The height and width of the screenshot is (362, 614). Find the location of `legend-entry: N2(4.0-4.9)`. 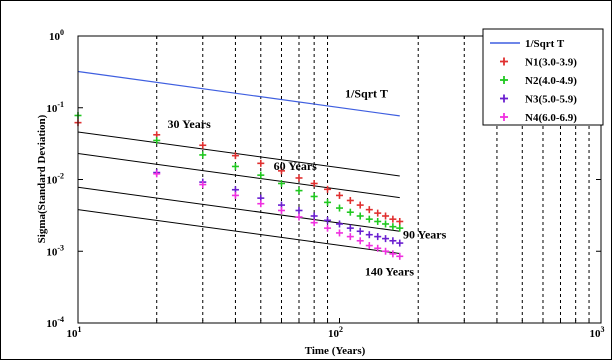

legend-entry: N2(4.0-4.9) is located at coordinates (538, 81).